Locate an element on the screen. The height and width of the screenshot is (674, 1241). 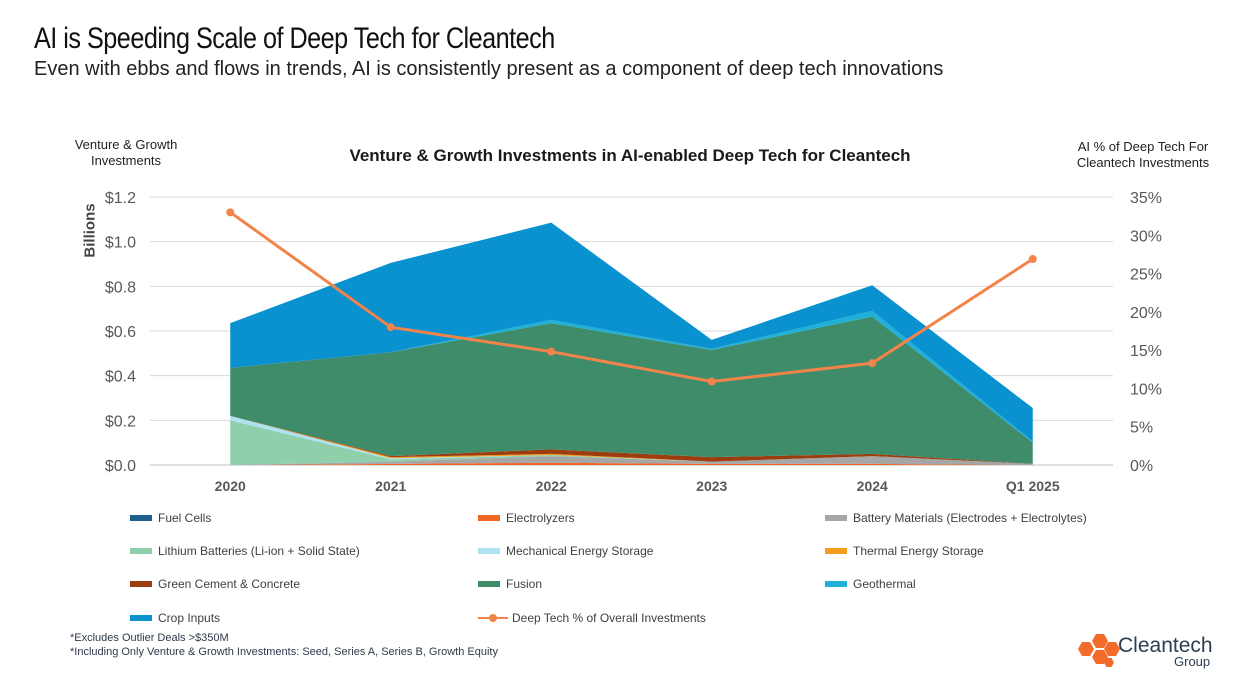
y2-axis-ticks: 0% 5% 10% 15% 20% 25% 30% 35% is located at coordinates (1146, 332).